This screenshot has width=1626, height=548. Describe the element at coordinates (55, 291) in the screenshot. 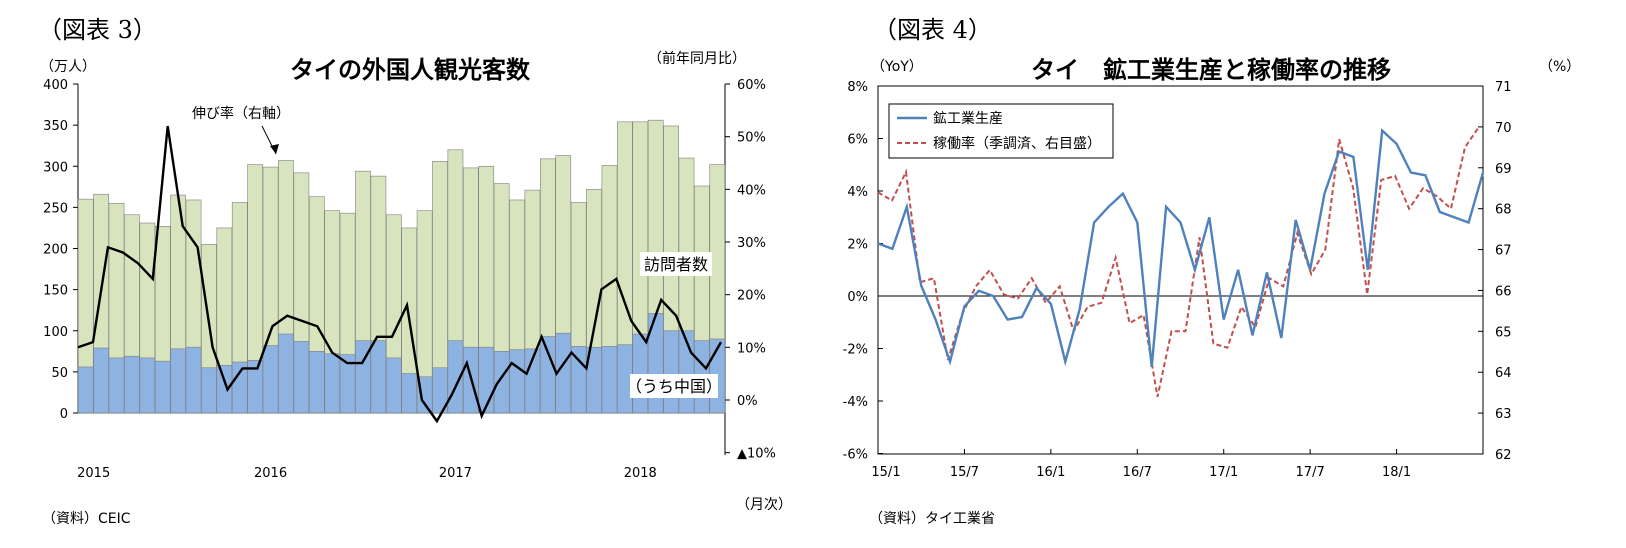

I see `y-left-tick-label: 150` at that location.